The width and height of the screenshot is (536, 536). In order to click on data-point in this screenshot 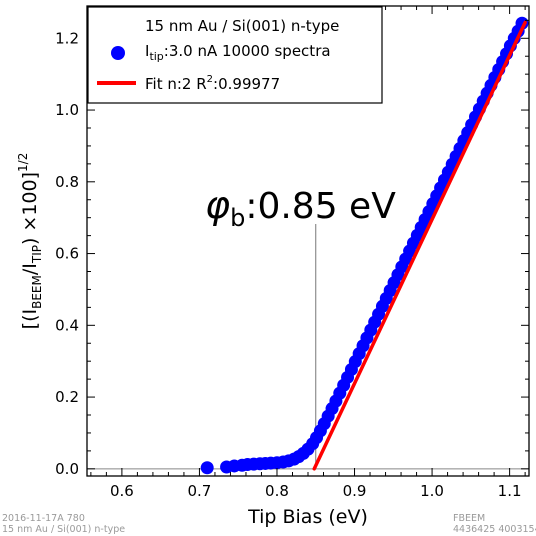, I will do `click(207, 468)`.